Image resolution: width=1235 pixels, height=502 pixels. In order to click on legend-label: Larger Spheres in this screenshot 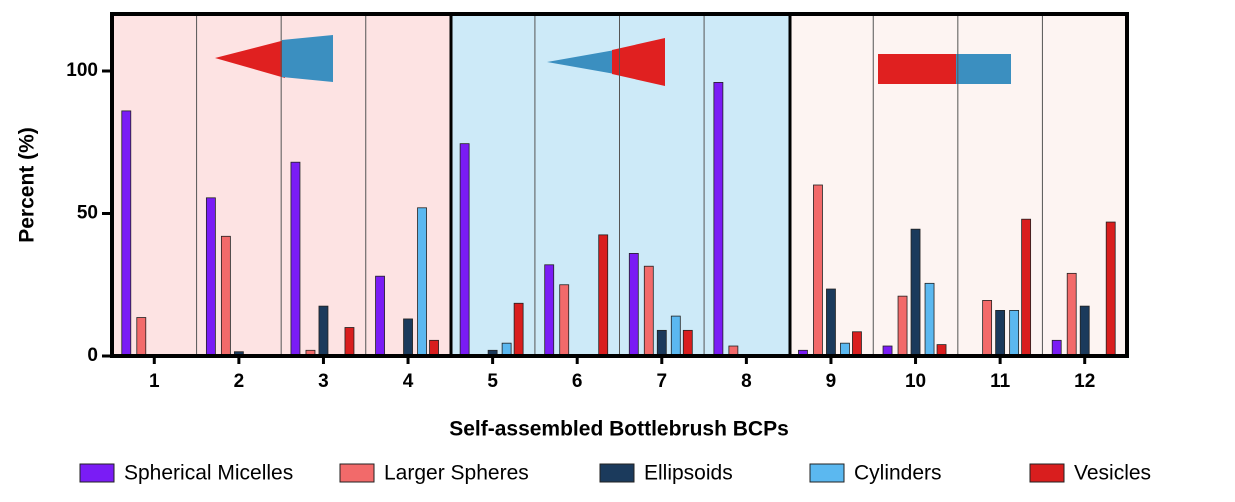, I will do `click(456, 473)`.